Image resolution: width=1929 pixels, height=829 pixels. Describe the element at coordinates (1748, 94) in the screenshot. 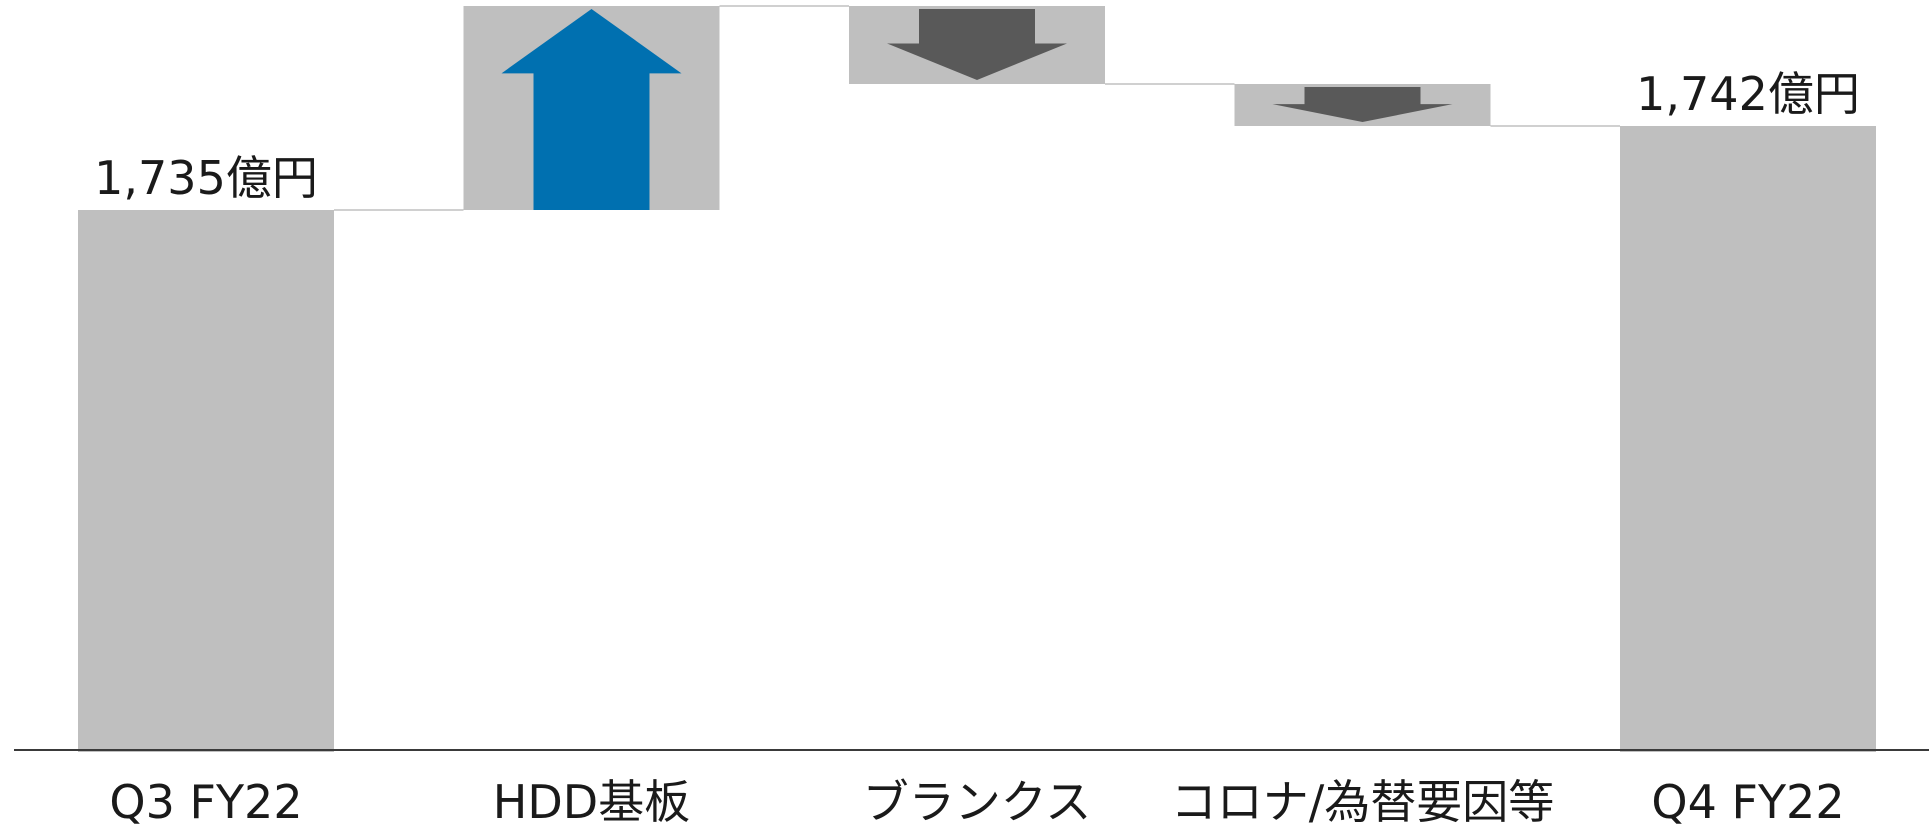

I see `value-label-5: 1,742億円` at that location.